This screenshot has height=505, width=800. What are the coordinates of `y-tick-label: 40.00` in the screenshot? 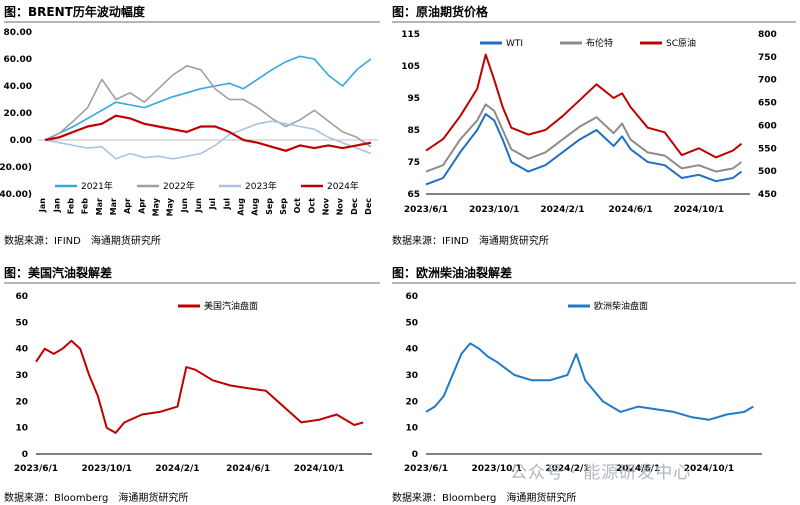 It's located at (18, 87).